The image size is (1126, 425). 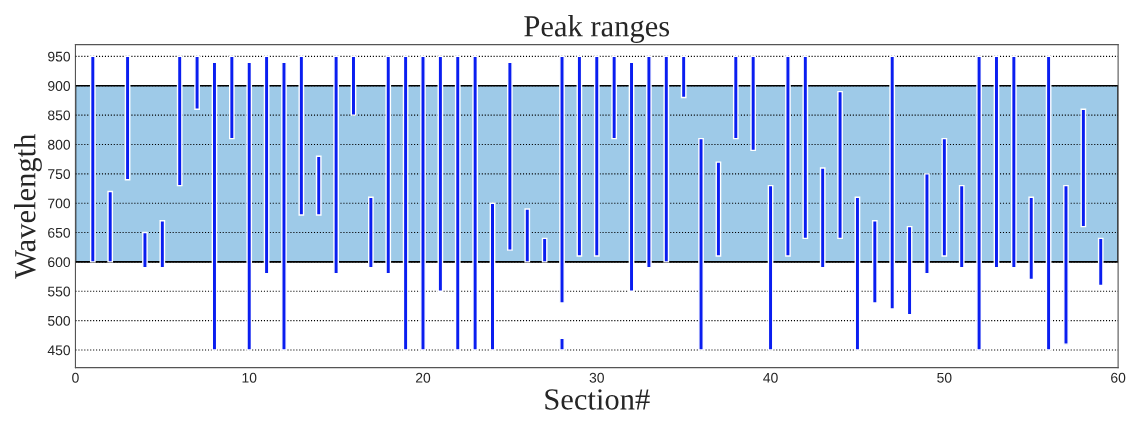 I want to click on y-tick-label: 500, so click(x=59, y=320).